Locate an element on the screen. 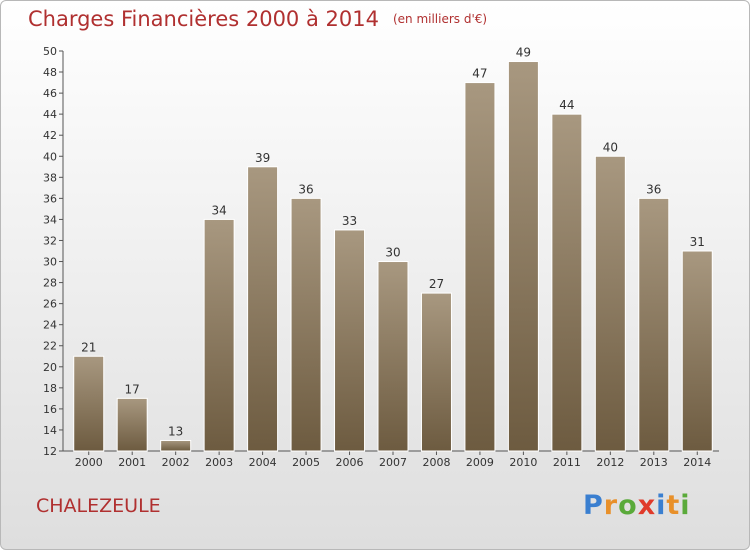 The image size is (750, 550). bar-2004 is located at coordinates (263, 309).